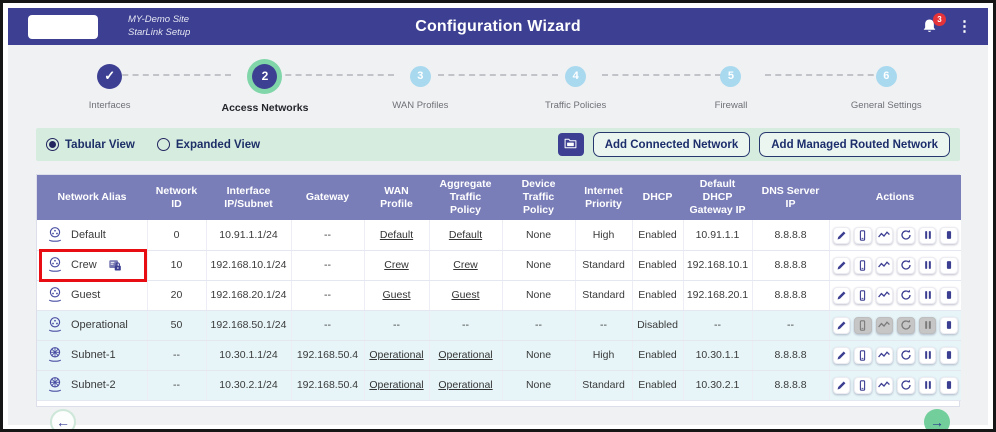  What do you see at coordinates (92, 295) in the screenshot?
I see `cell-network-alias: Guest` at bounding box center [92, 295].